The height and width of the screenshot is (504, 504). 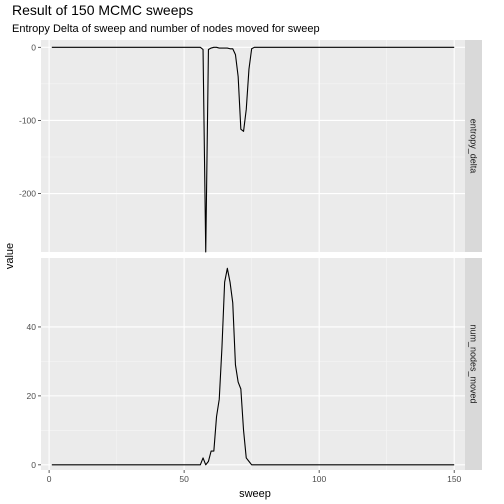 I want to click on x-axis-title: sweep, so click(x=255, y=494).